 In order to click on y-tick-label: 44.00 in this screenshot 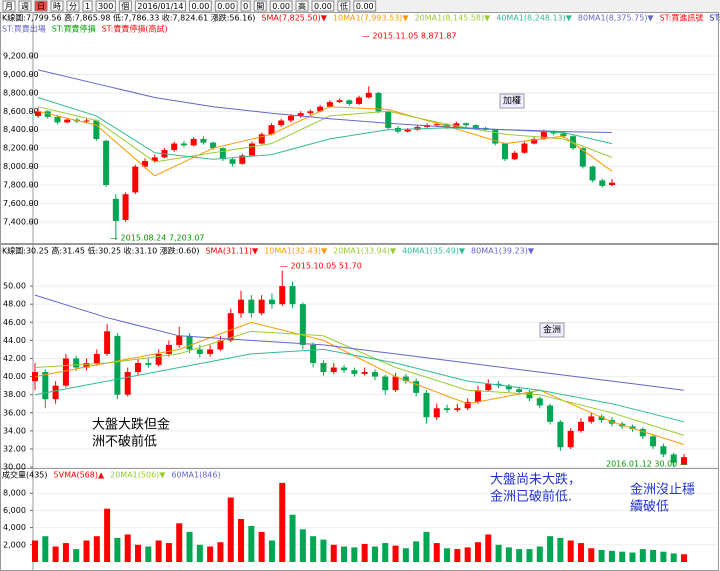, I will do `click(14, 340)`.